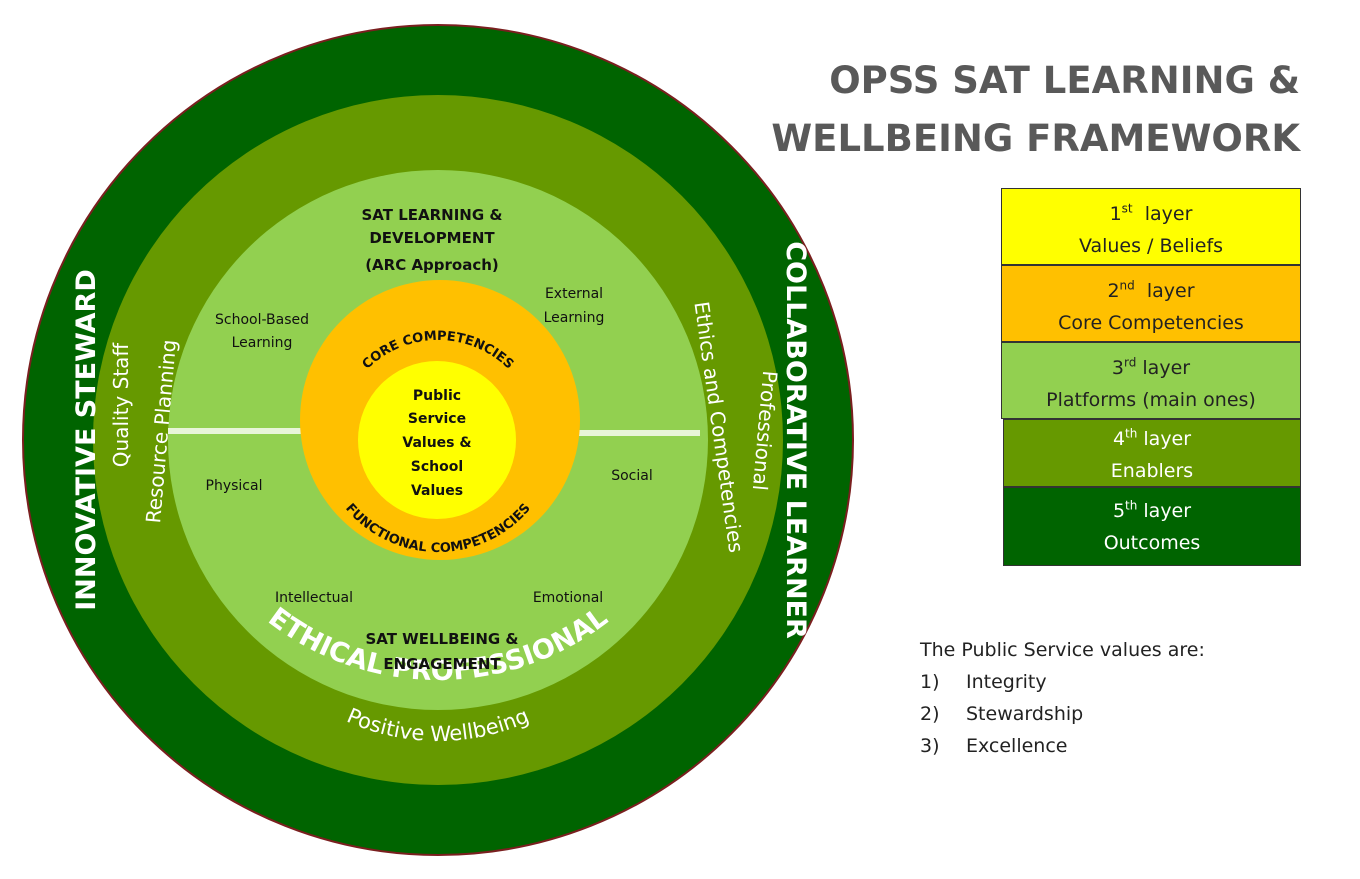 This screenshot has width=1360, height=879. I want to click on core-values-circle, so click(437, 440).